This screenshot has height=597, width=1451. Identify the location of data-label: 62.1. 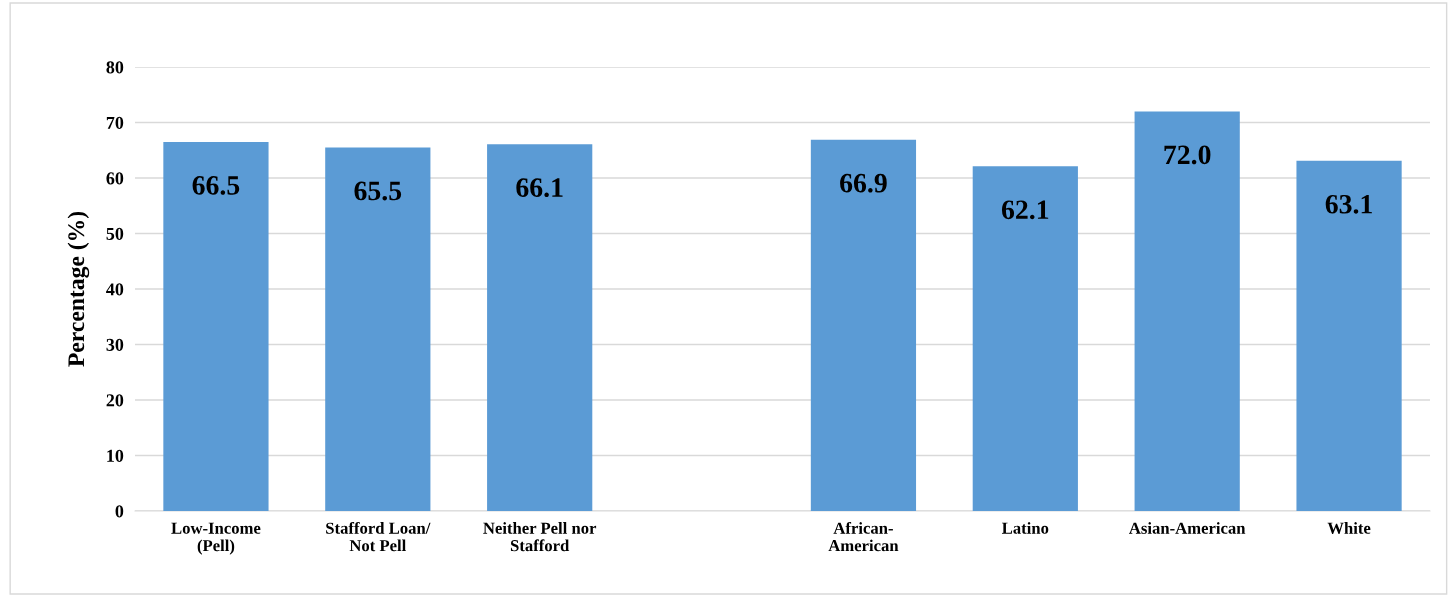
(1025, 210).